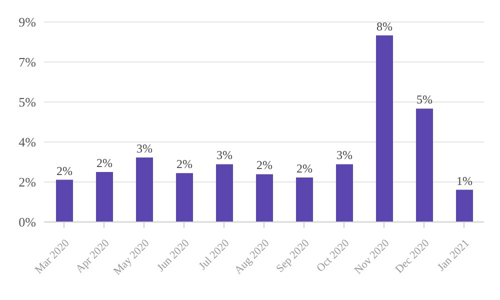 The image size is (500, 300). Describe the element at coordinates (27, 182) in the screenshot. I see `y-tick-label: 2%` at that location.